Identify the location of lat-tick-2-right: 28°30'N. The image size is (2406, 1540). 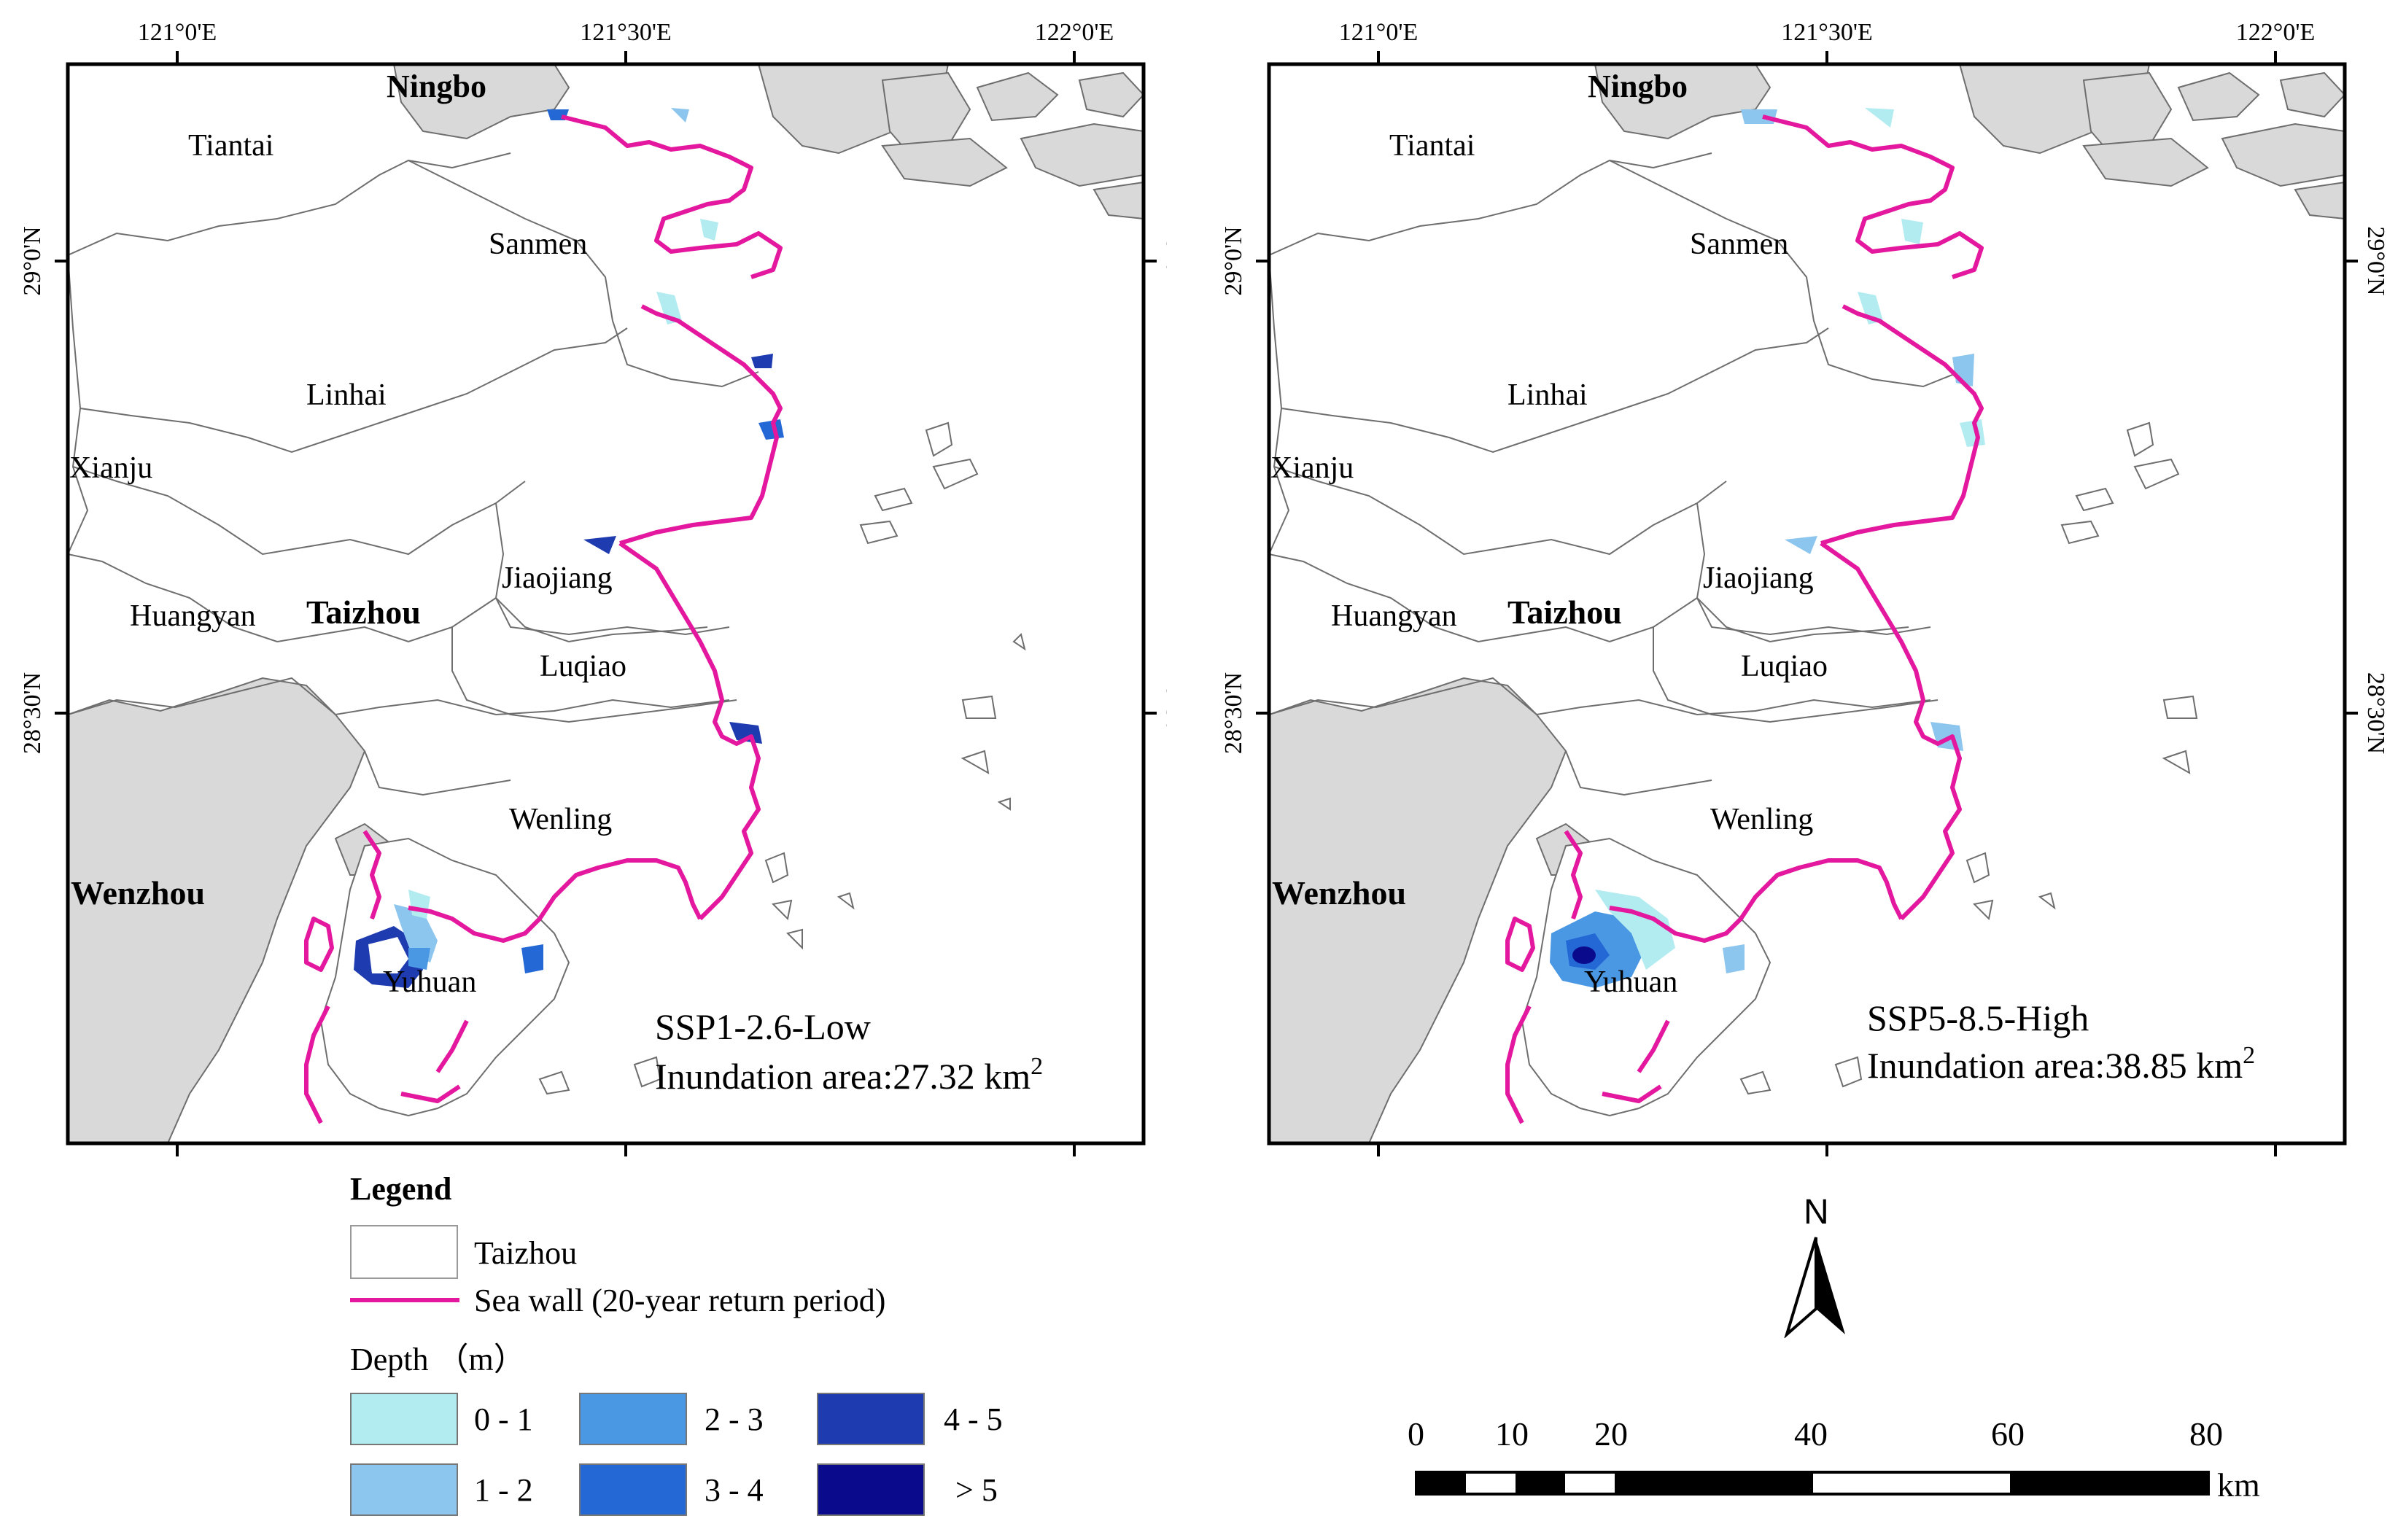
(1233, 713).